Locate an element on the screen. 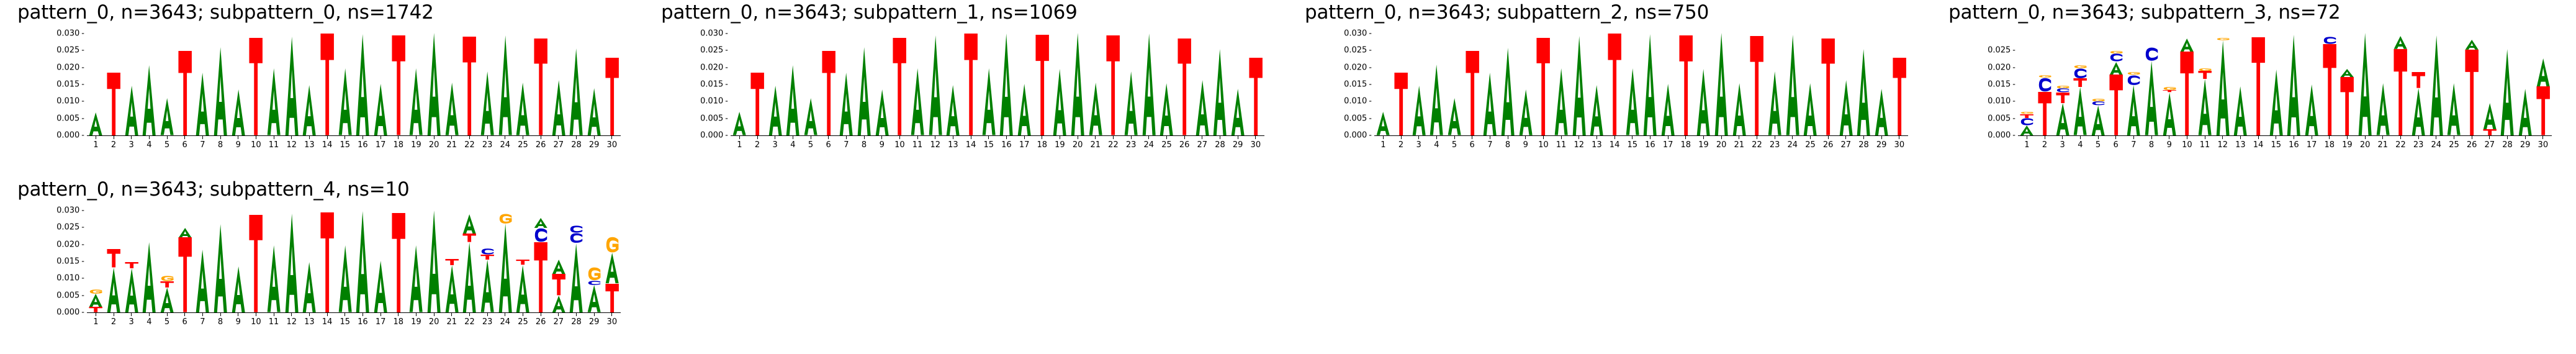 Image resolution: width=2576 pixels, height=354 pixels. x-tick-label: 29 is located at coordinates (594, 322).